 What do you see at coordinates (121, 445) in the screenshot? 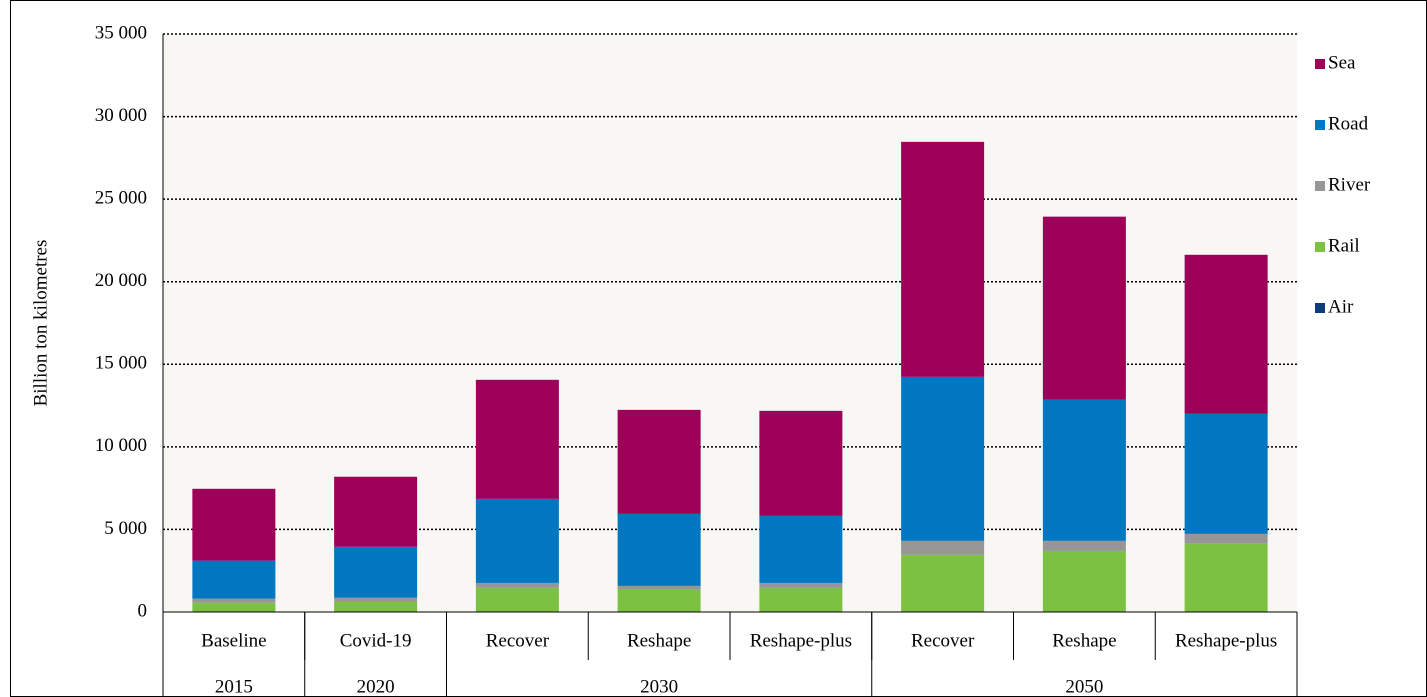
I see `y-tick-label: 10 000` at bounding box center [121, 445].